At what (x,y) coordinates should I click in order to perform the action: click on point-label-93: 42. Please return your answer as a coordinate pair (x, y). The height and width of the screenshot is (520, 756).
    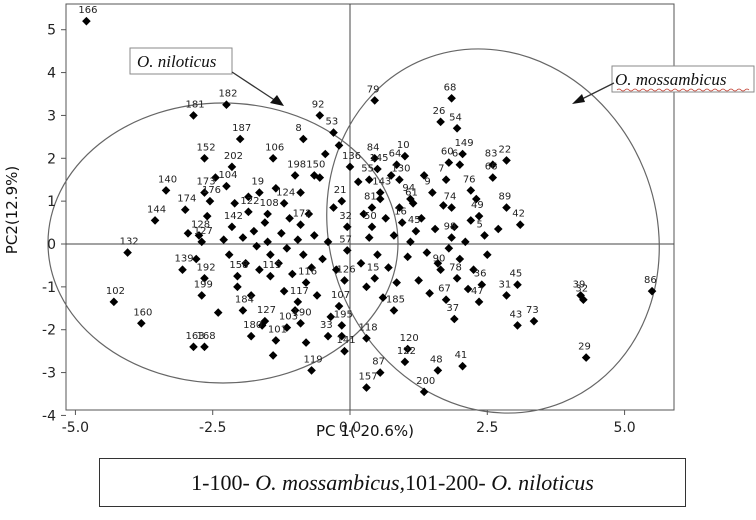
    Looking at the image, I should click on (518, 214).